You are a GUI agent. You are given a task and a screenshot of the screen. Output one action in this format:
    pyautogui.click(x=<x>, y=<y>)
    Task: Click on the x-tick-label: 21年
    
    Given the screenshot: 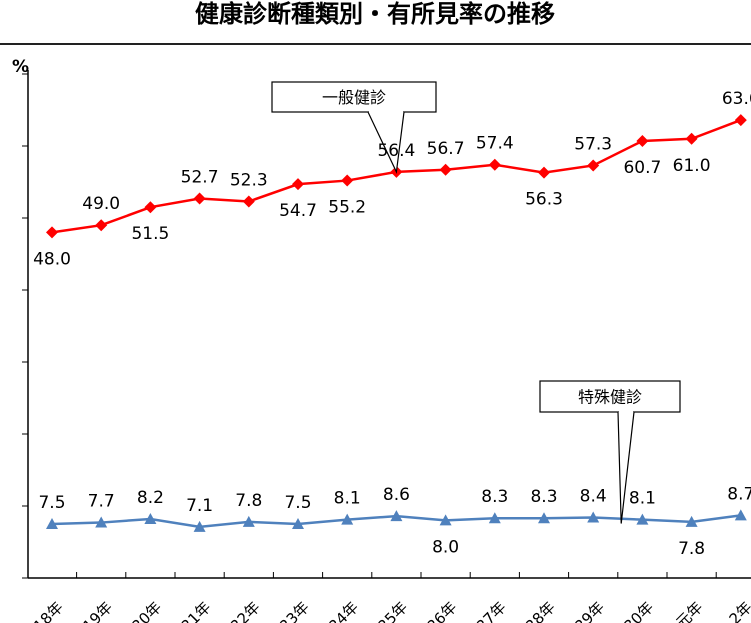 What is the action you would take?
    pyautogui.click(x=196, y=610)
    